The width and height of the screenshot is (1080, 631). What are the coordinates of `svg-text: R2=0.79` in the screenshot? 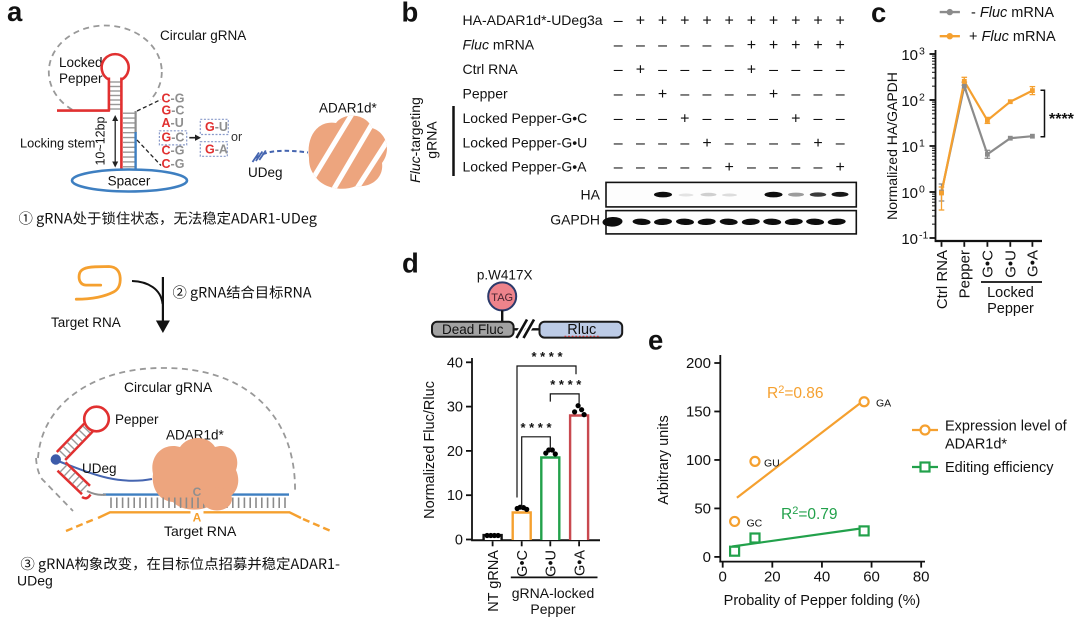 It's located at (809, 514).